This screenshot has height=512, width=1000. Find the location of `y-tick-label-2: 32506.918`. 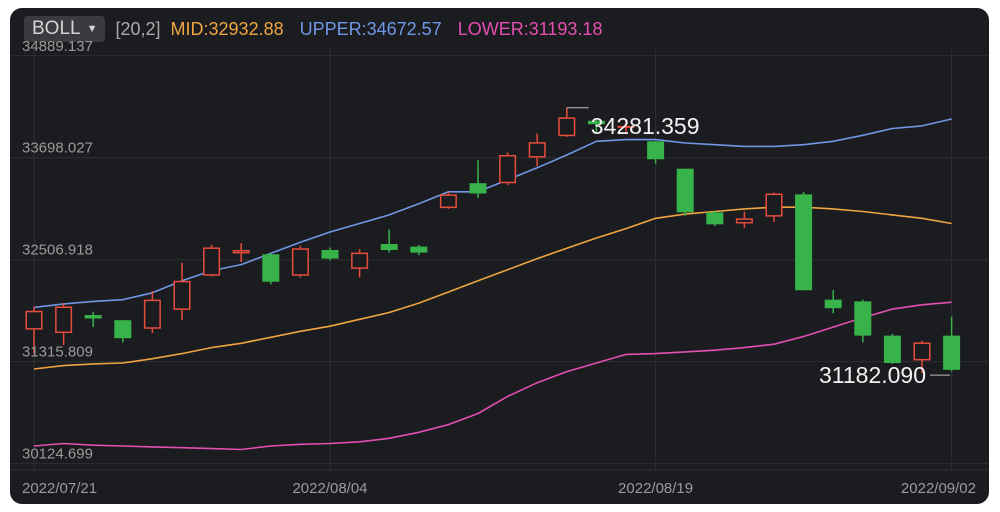

y-tick-label-2: 32506.918 is located at coordinates (57, 250).